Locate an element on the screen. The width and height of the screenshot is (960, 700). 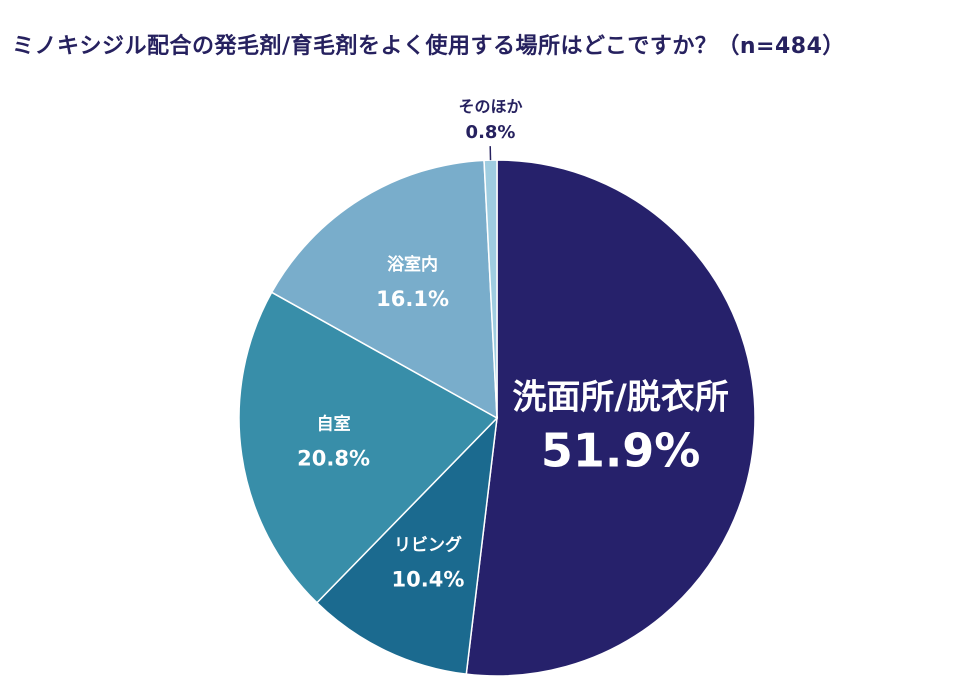
chart-title: ミノキシジル配合の発毛剤/育毛剤をよく使用する場所はどこですか？（n=484） is located at coordinates (428, 46).